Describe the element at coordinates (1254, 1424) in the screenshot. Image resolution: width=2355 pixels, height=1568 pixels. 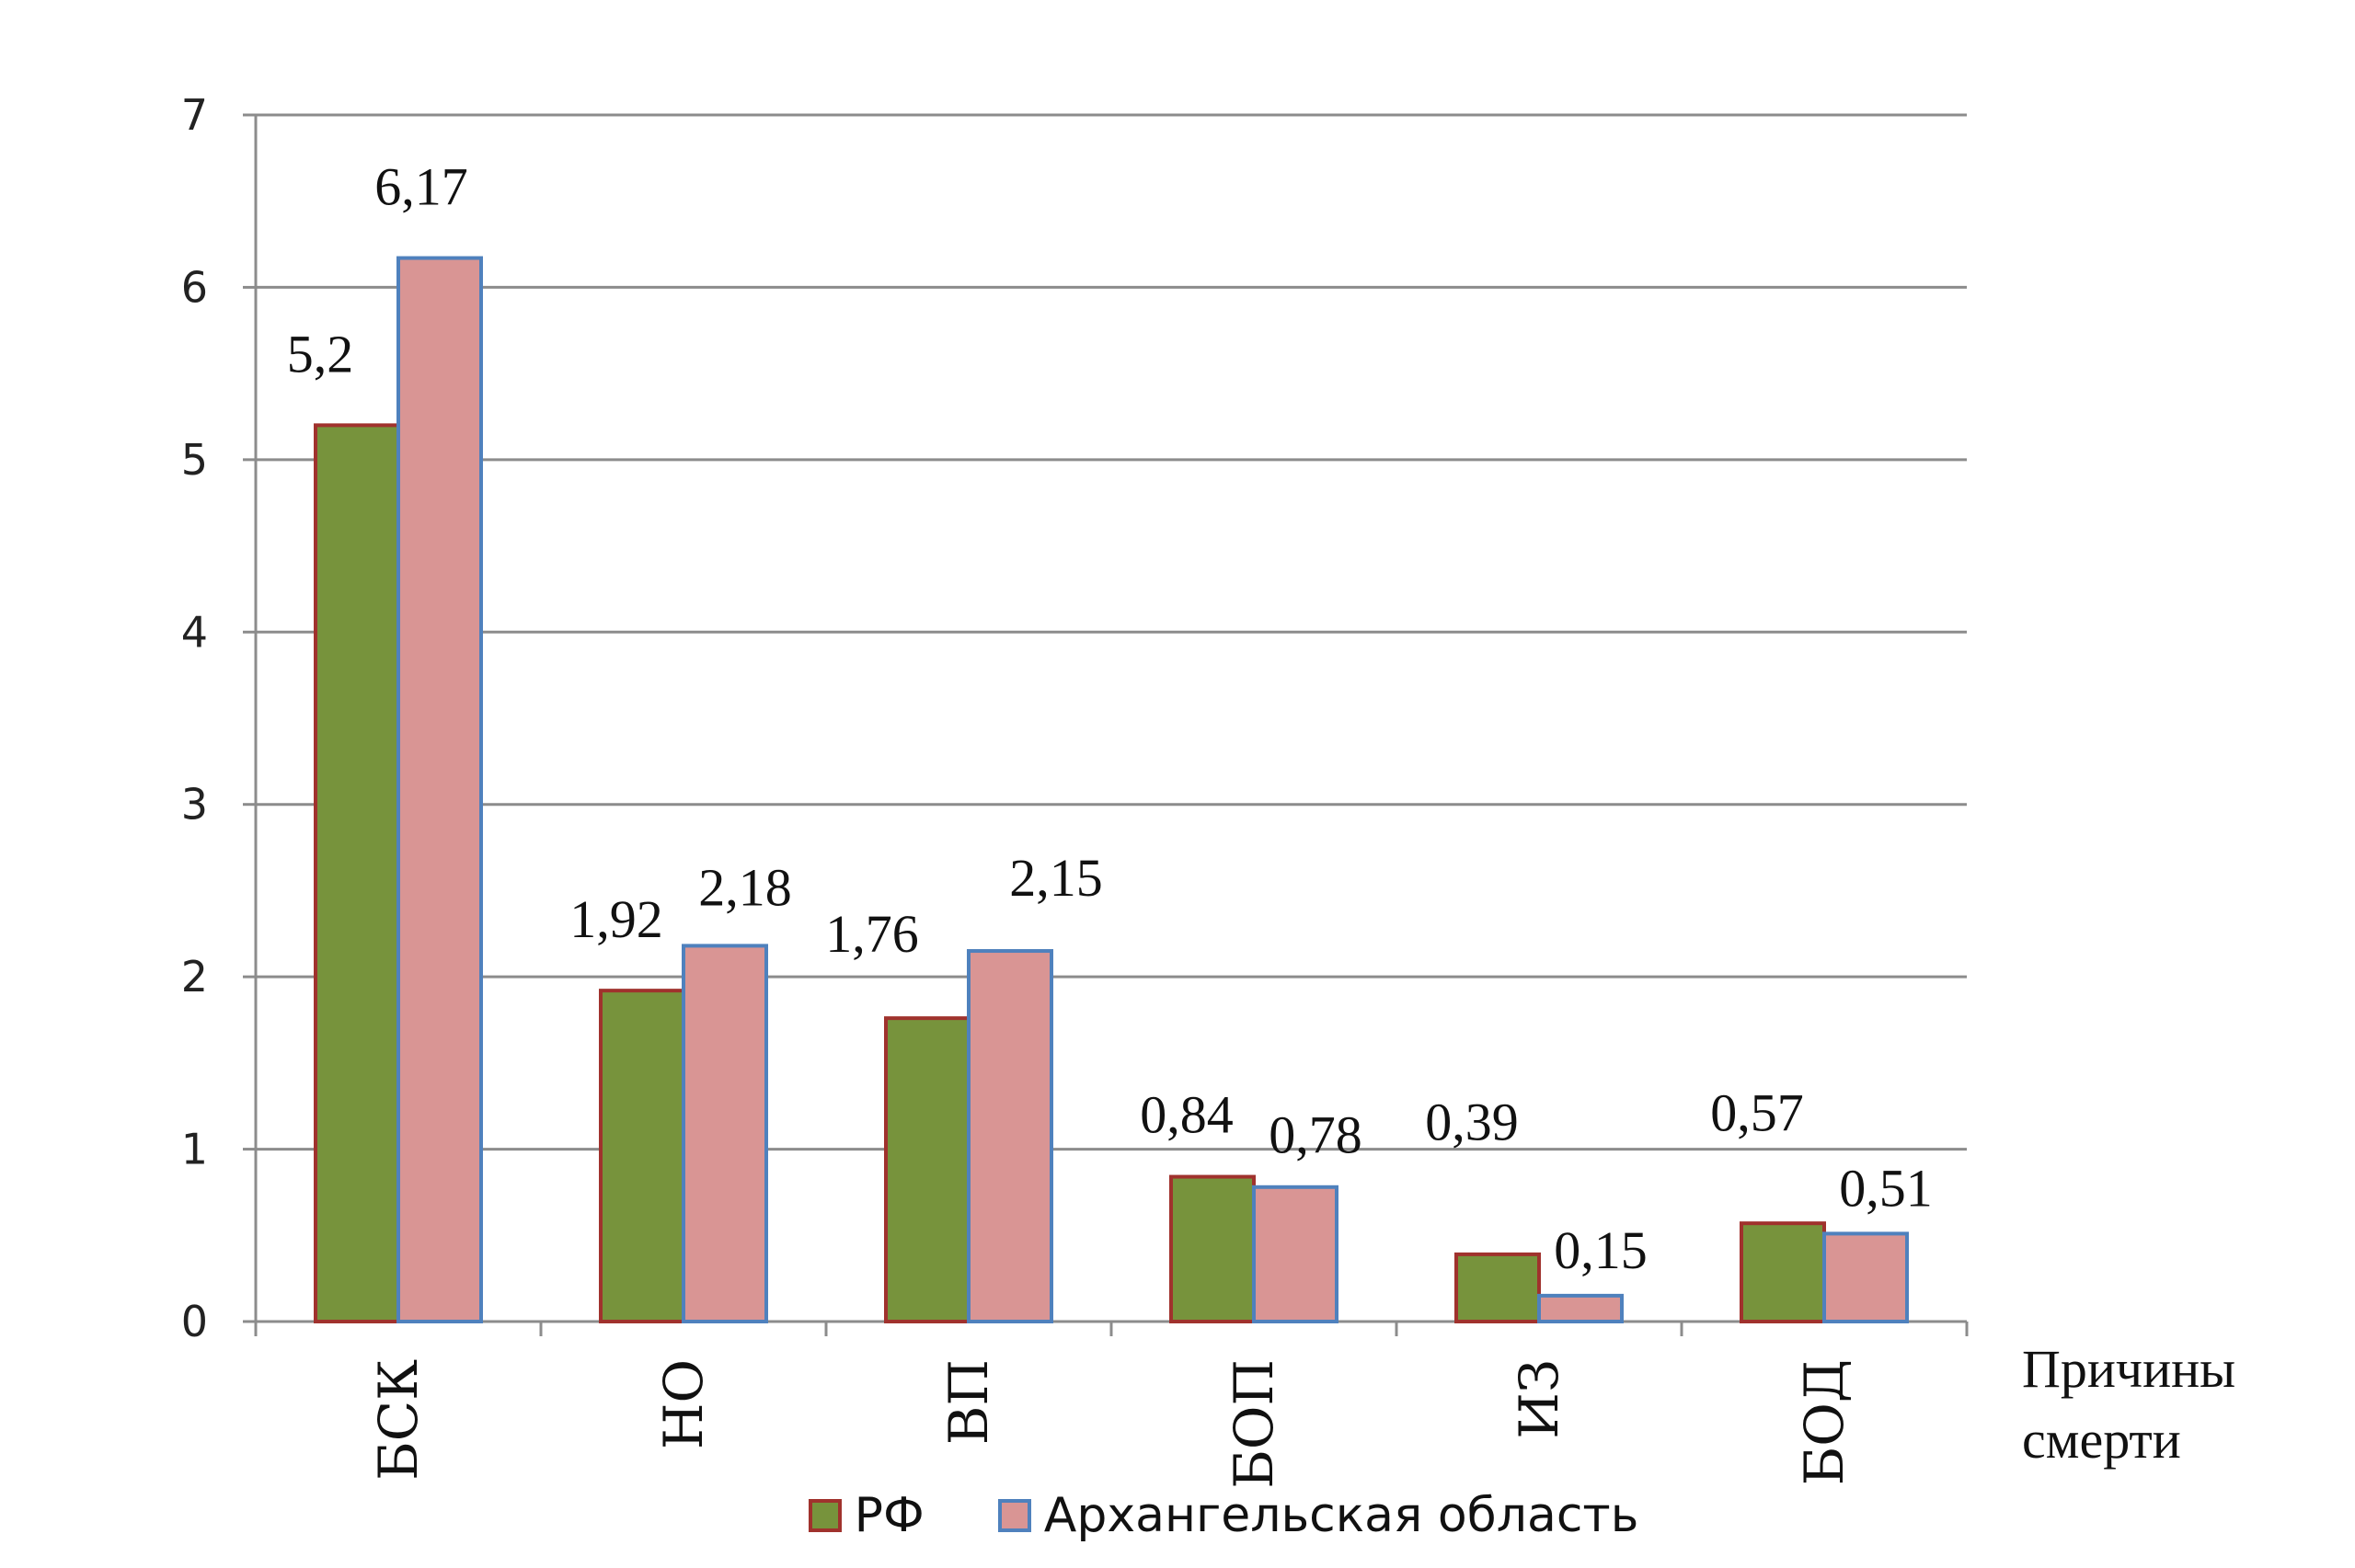
I see `category-label: БОП` at that location.